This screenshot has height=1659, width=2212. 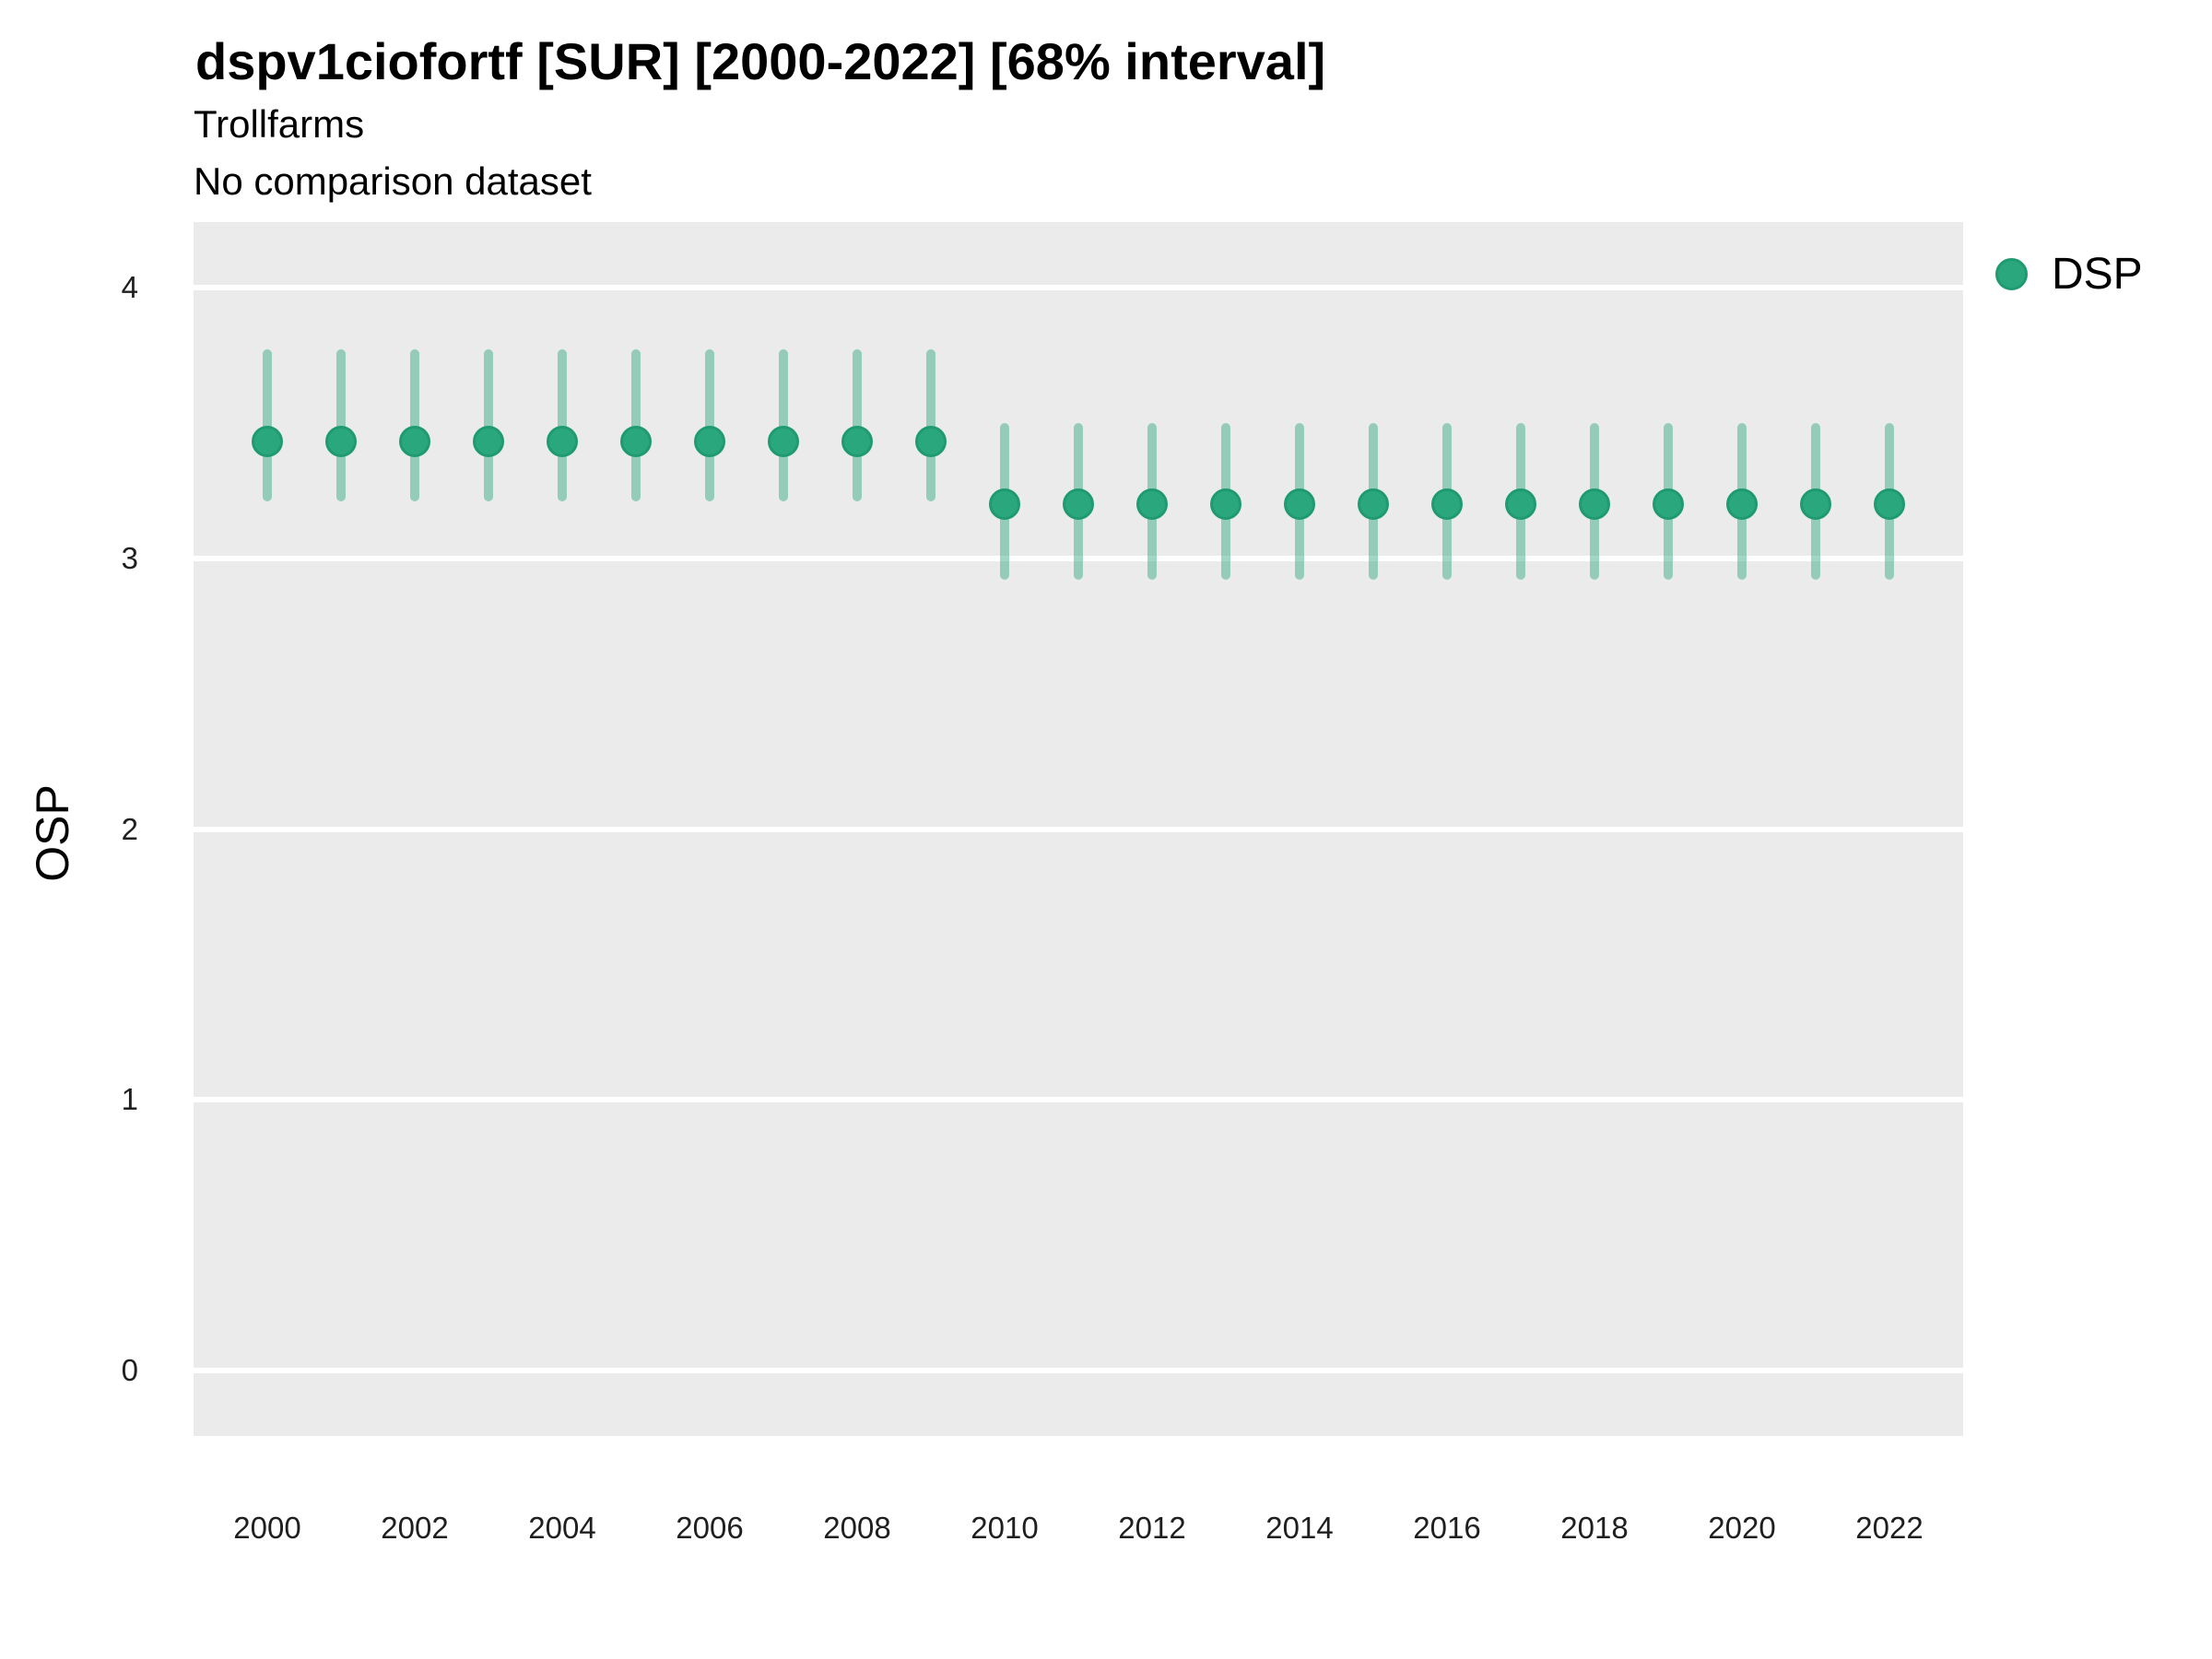 I want to click on x-tick-label: 2000, so click(x=267, y=1528).